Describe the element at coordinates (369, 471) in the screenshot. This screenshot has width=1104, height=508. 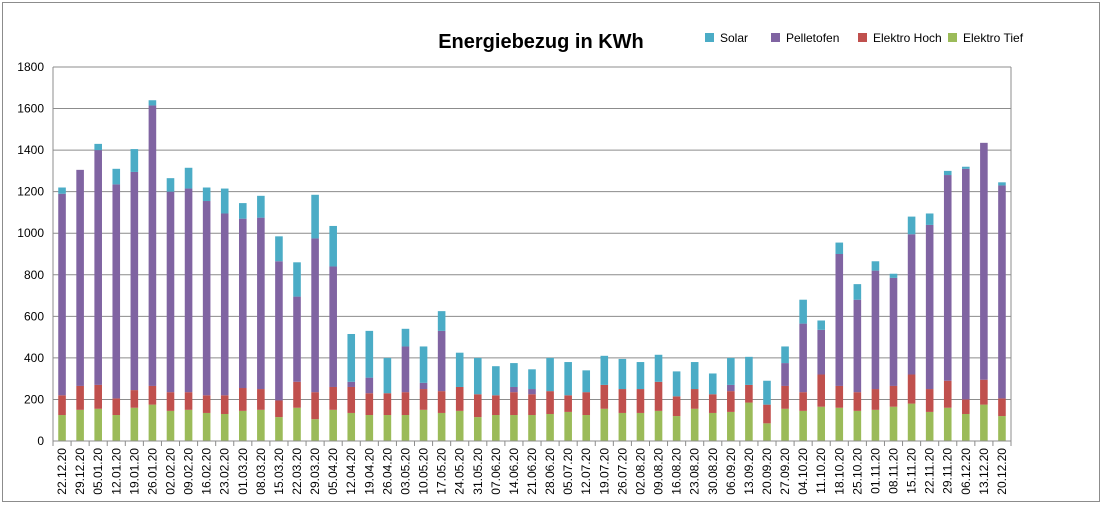
I see `x-tick-label: 19.04.20` at that location.